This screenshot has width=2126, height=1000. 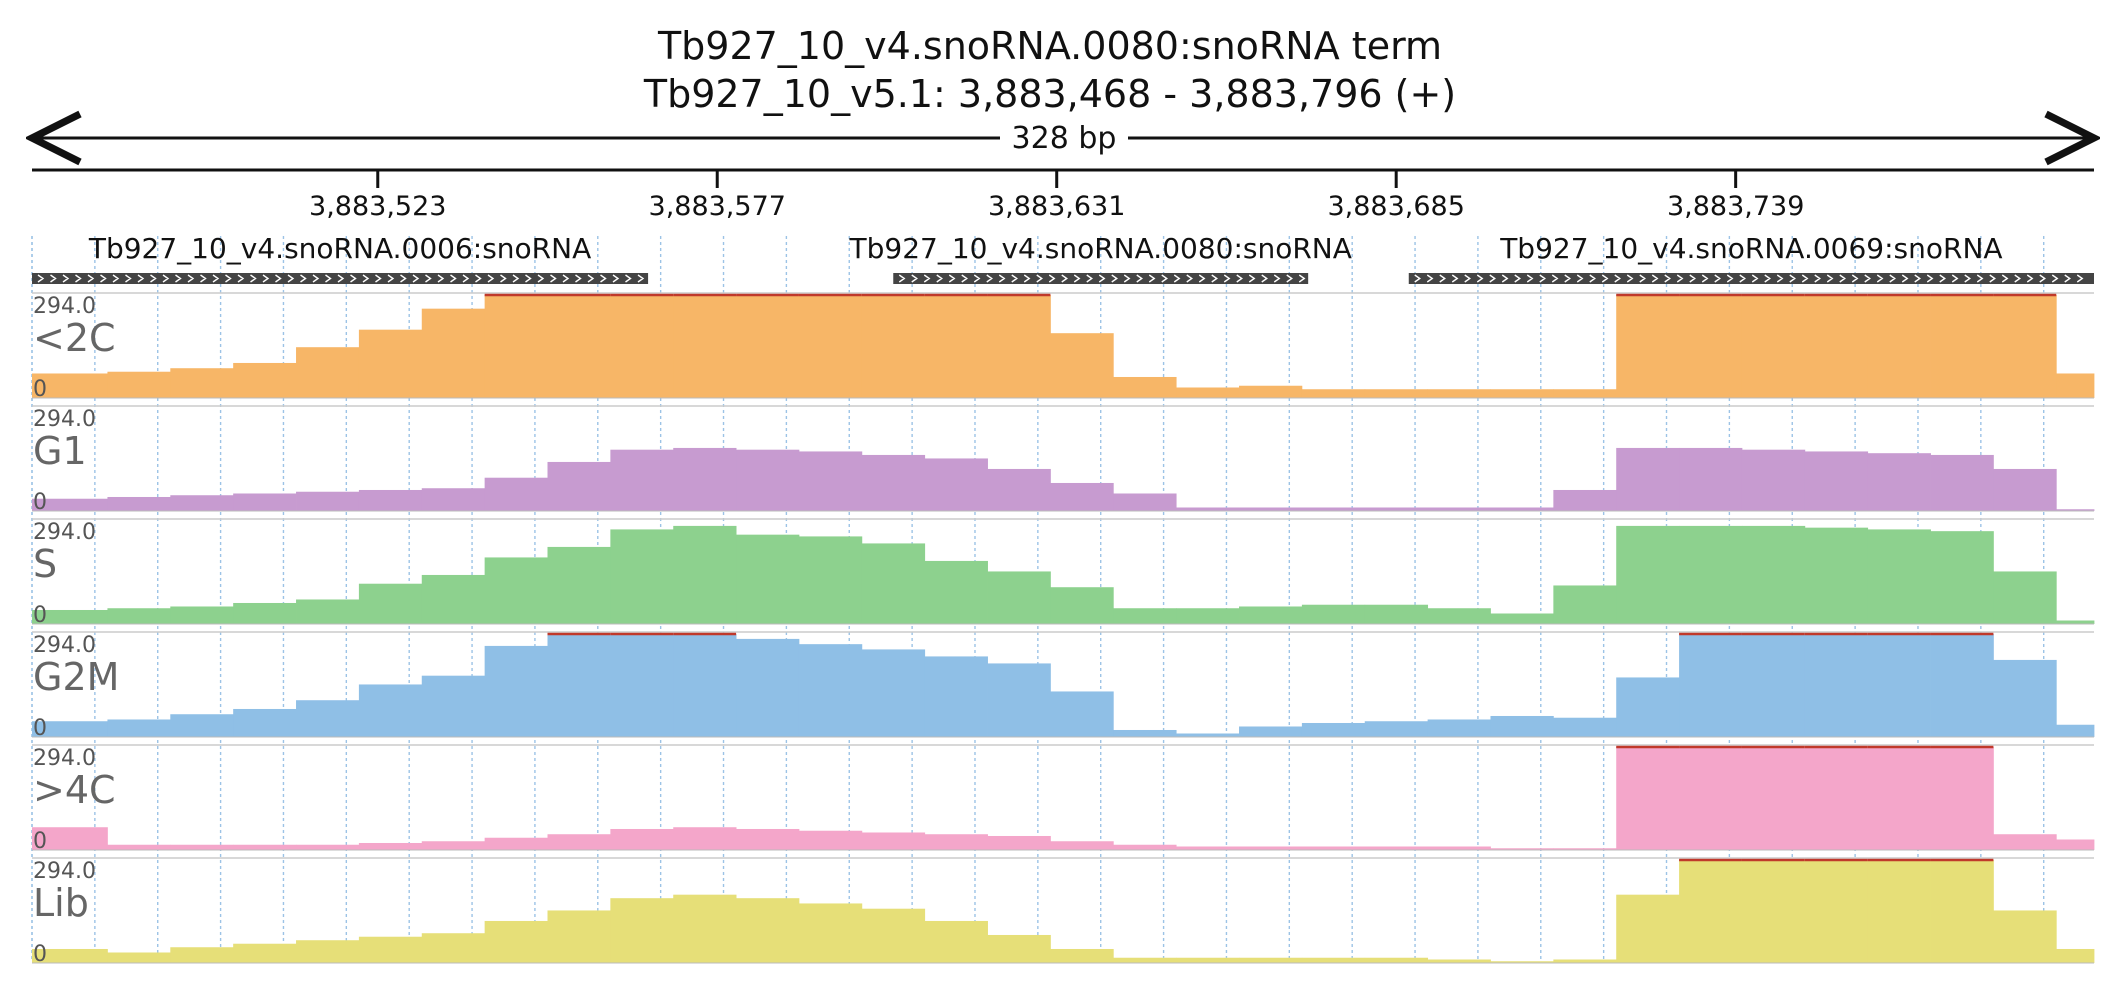 I want to click on track-name: G2M, so click(x=76, y=677).